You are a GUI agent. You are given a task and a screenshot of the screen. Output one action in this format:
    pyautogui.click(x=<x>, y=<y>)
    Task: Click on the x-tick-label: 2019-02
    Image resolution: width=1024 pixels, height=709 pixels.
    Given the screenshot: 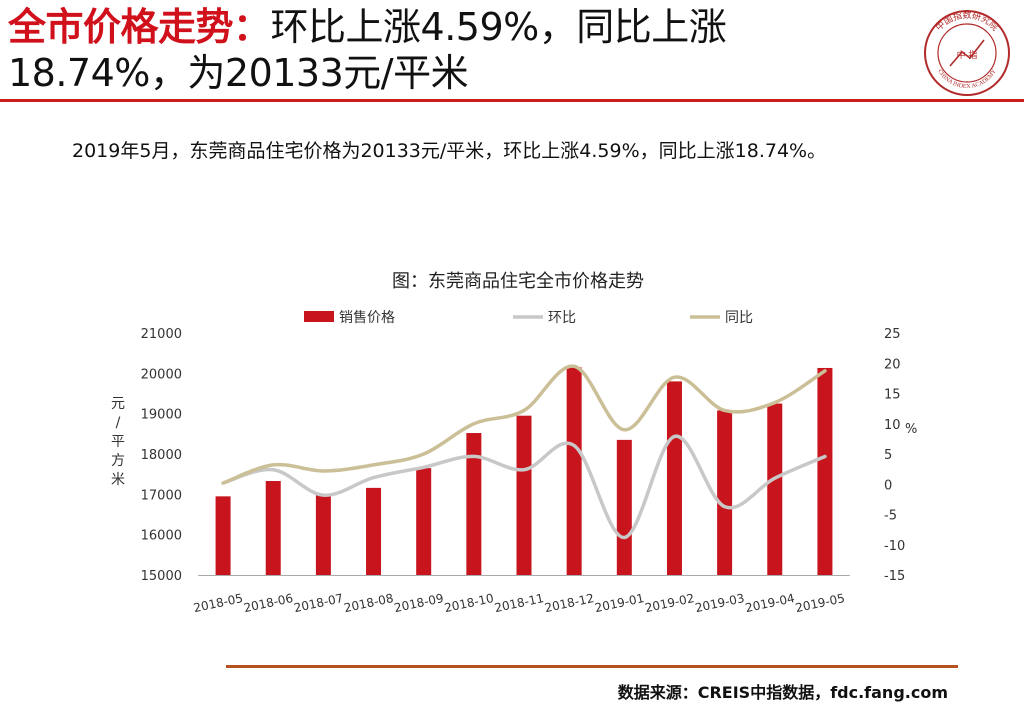 What is the action you would take?
    pyautogui.click(x=670, y=603)
    